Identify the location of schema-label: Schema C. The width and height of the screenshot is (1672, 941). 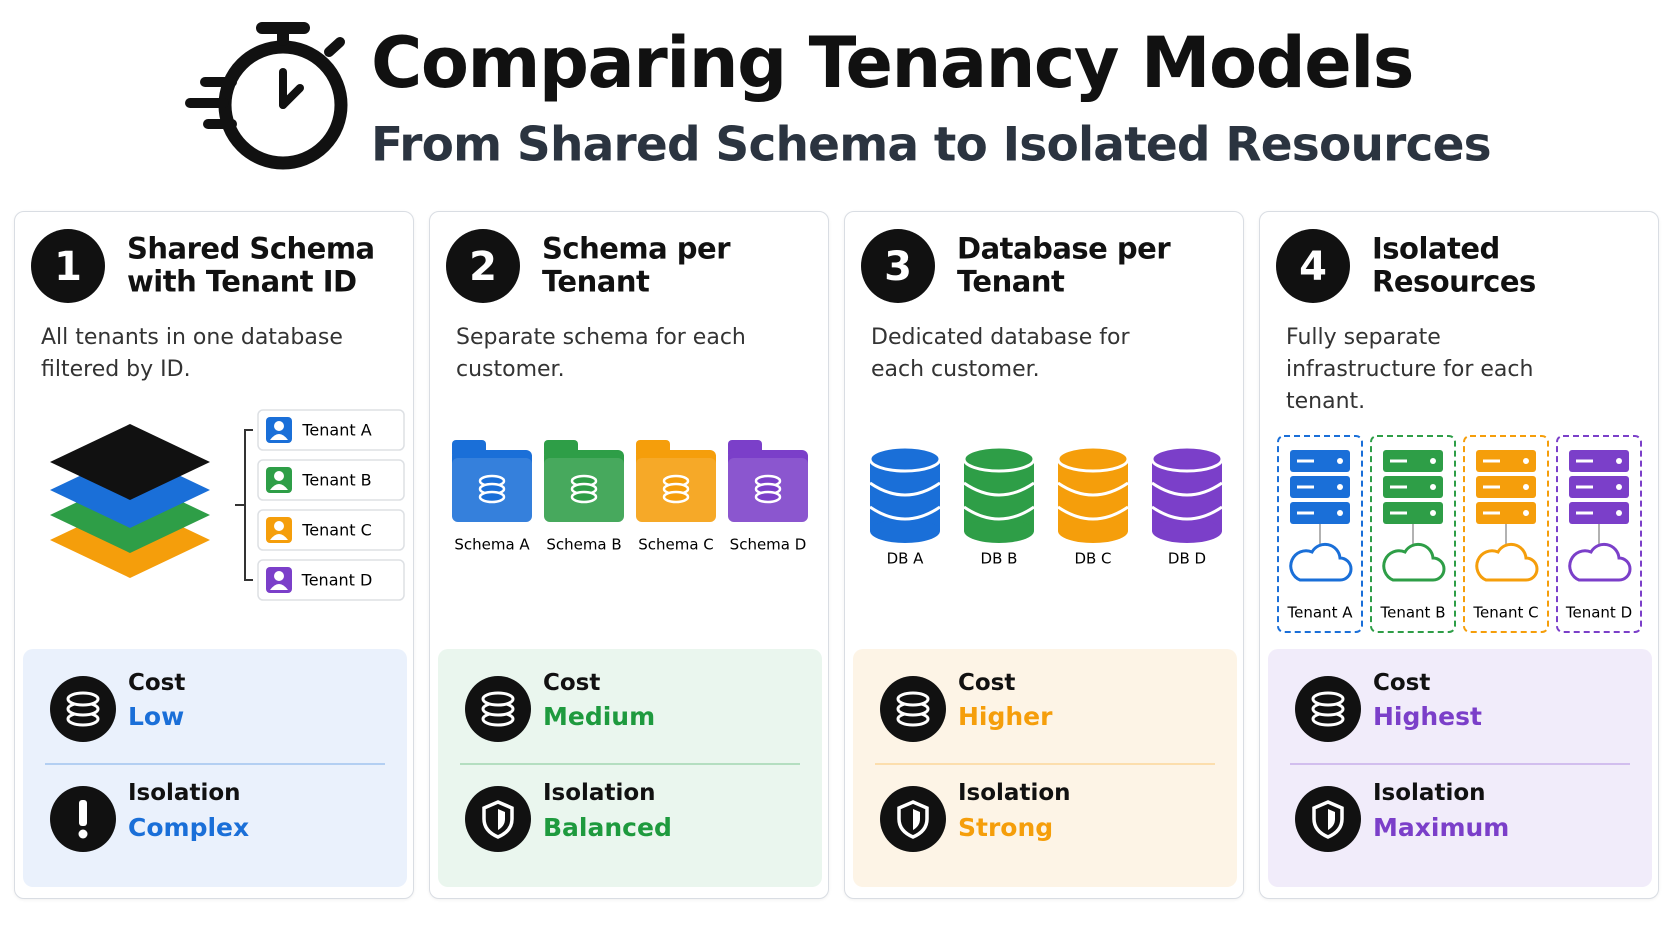
(676, 545).